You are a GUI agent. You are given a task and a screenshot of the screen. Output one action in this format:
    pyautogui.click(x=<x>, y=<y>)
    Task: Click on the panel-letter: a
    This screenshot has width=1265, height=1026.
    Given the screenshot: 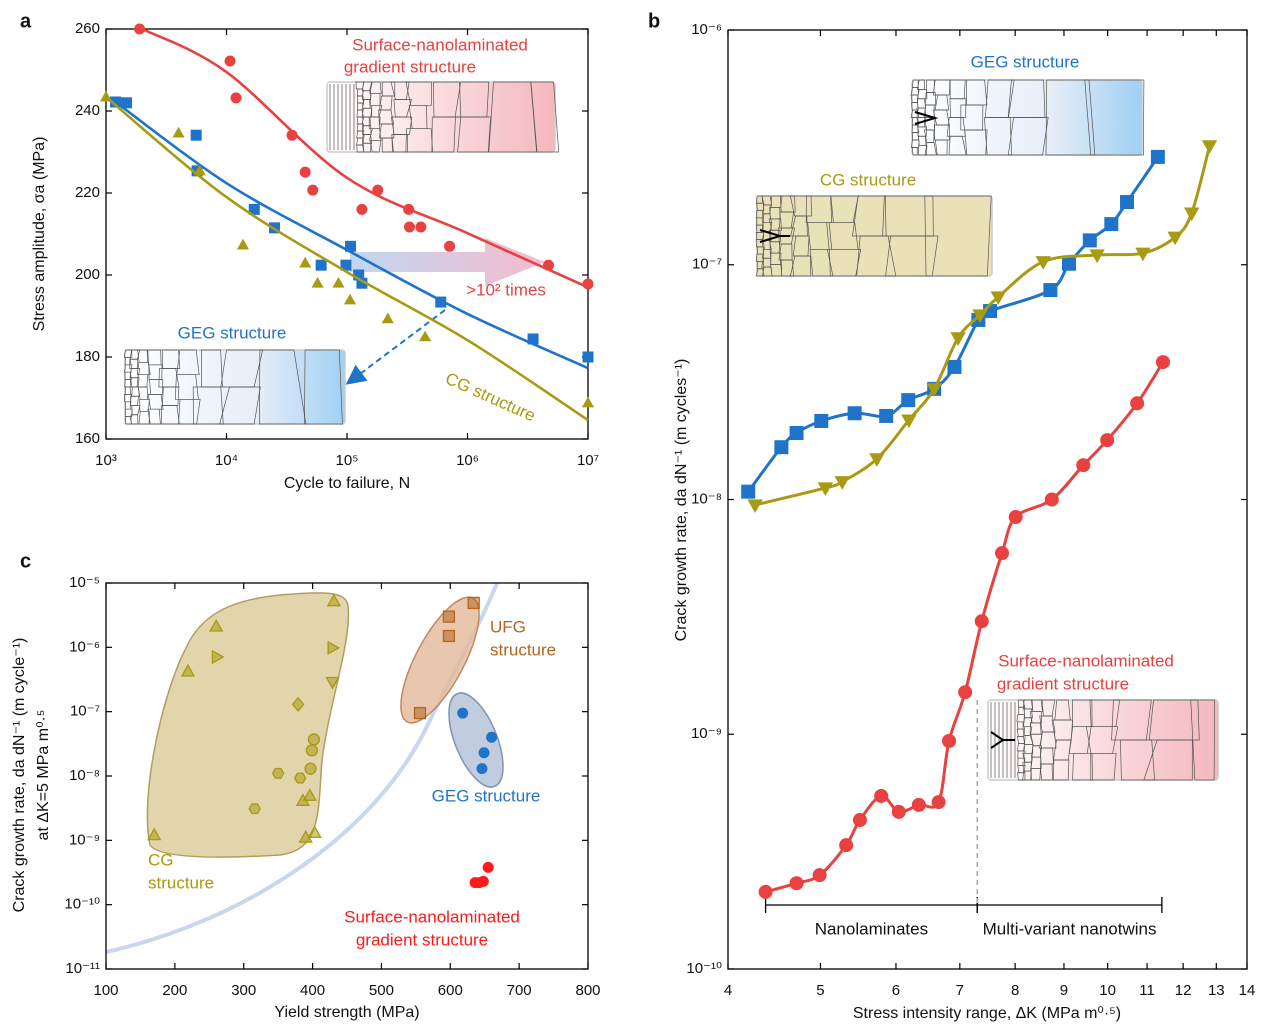 What is the action you would take?
    pyautogui.click(x=26, y=21)
    